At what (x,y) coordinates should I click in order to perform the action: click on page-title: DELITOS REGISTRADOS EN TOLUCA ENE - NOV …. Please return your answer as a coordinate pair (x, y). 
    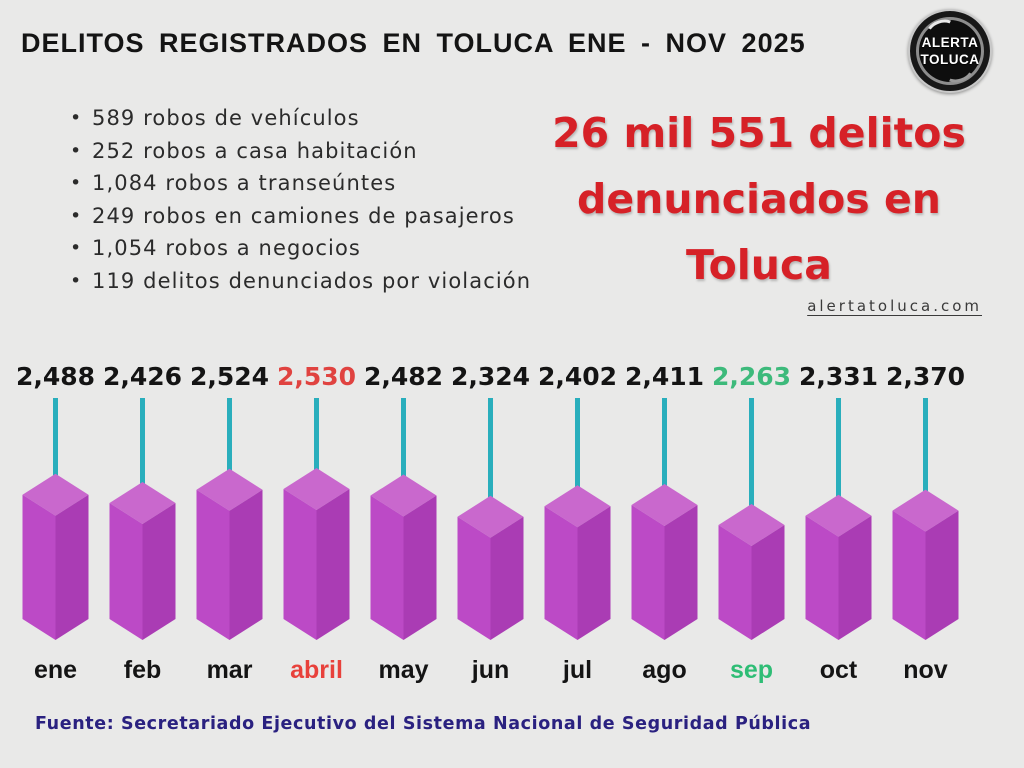
    Looking at the image, I should click on (413, 43).